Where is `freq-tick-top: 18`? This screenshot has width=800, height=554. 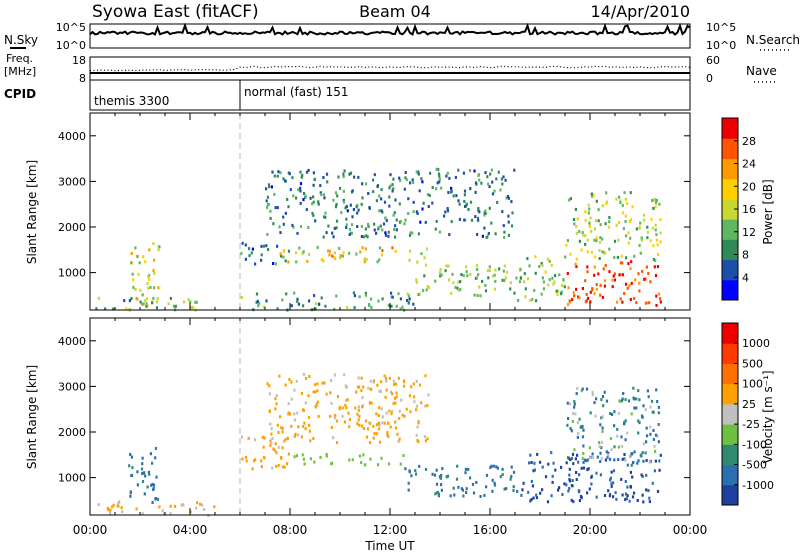
freq-tick-top: 18 is located at coordinates (79, 60).